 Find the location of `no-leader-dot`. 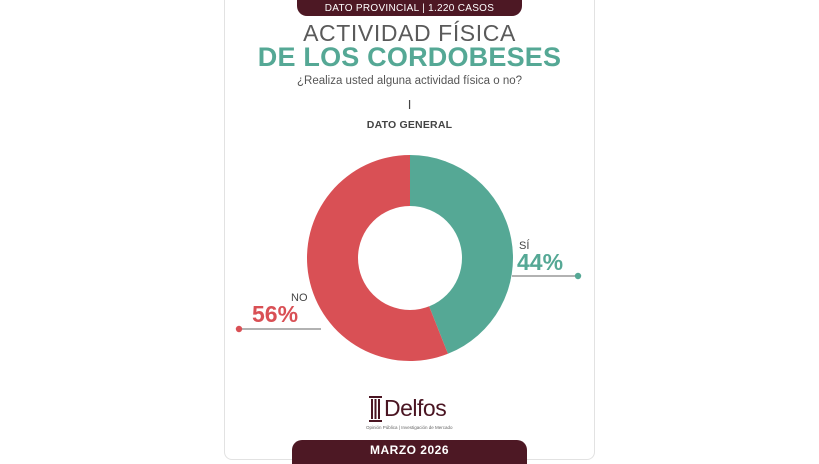

no-leader-dot is located at coordinates (239, 329).